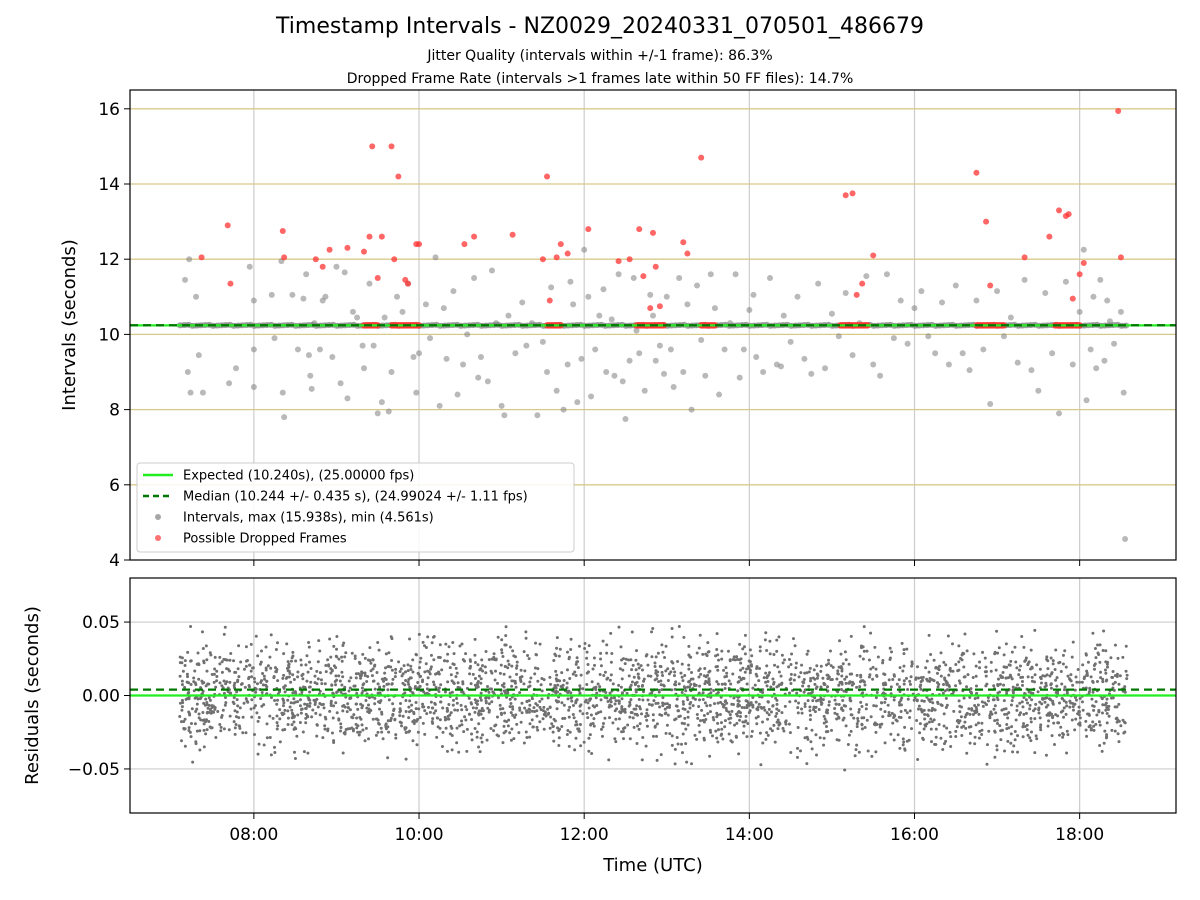  I want to click on y-tick-label: 16, so click(109, 110).